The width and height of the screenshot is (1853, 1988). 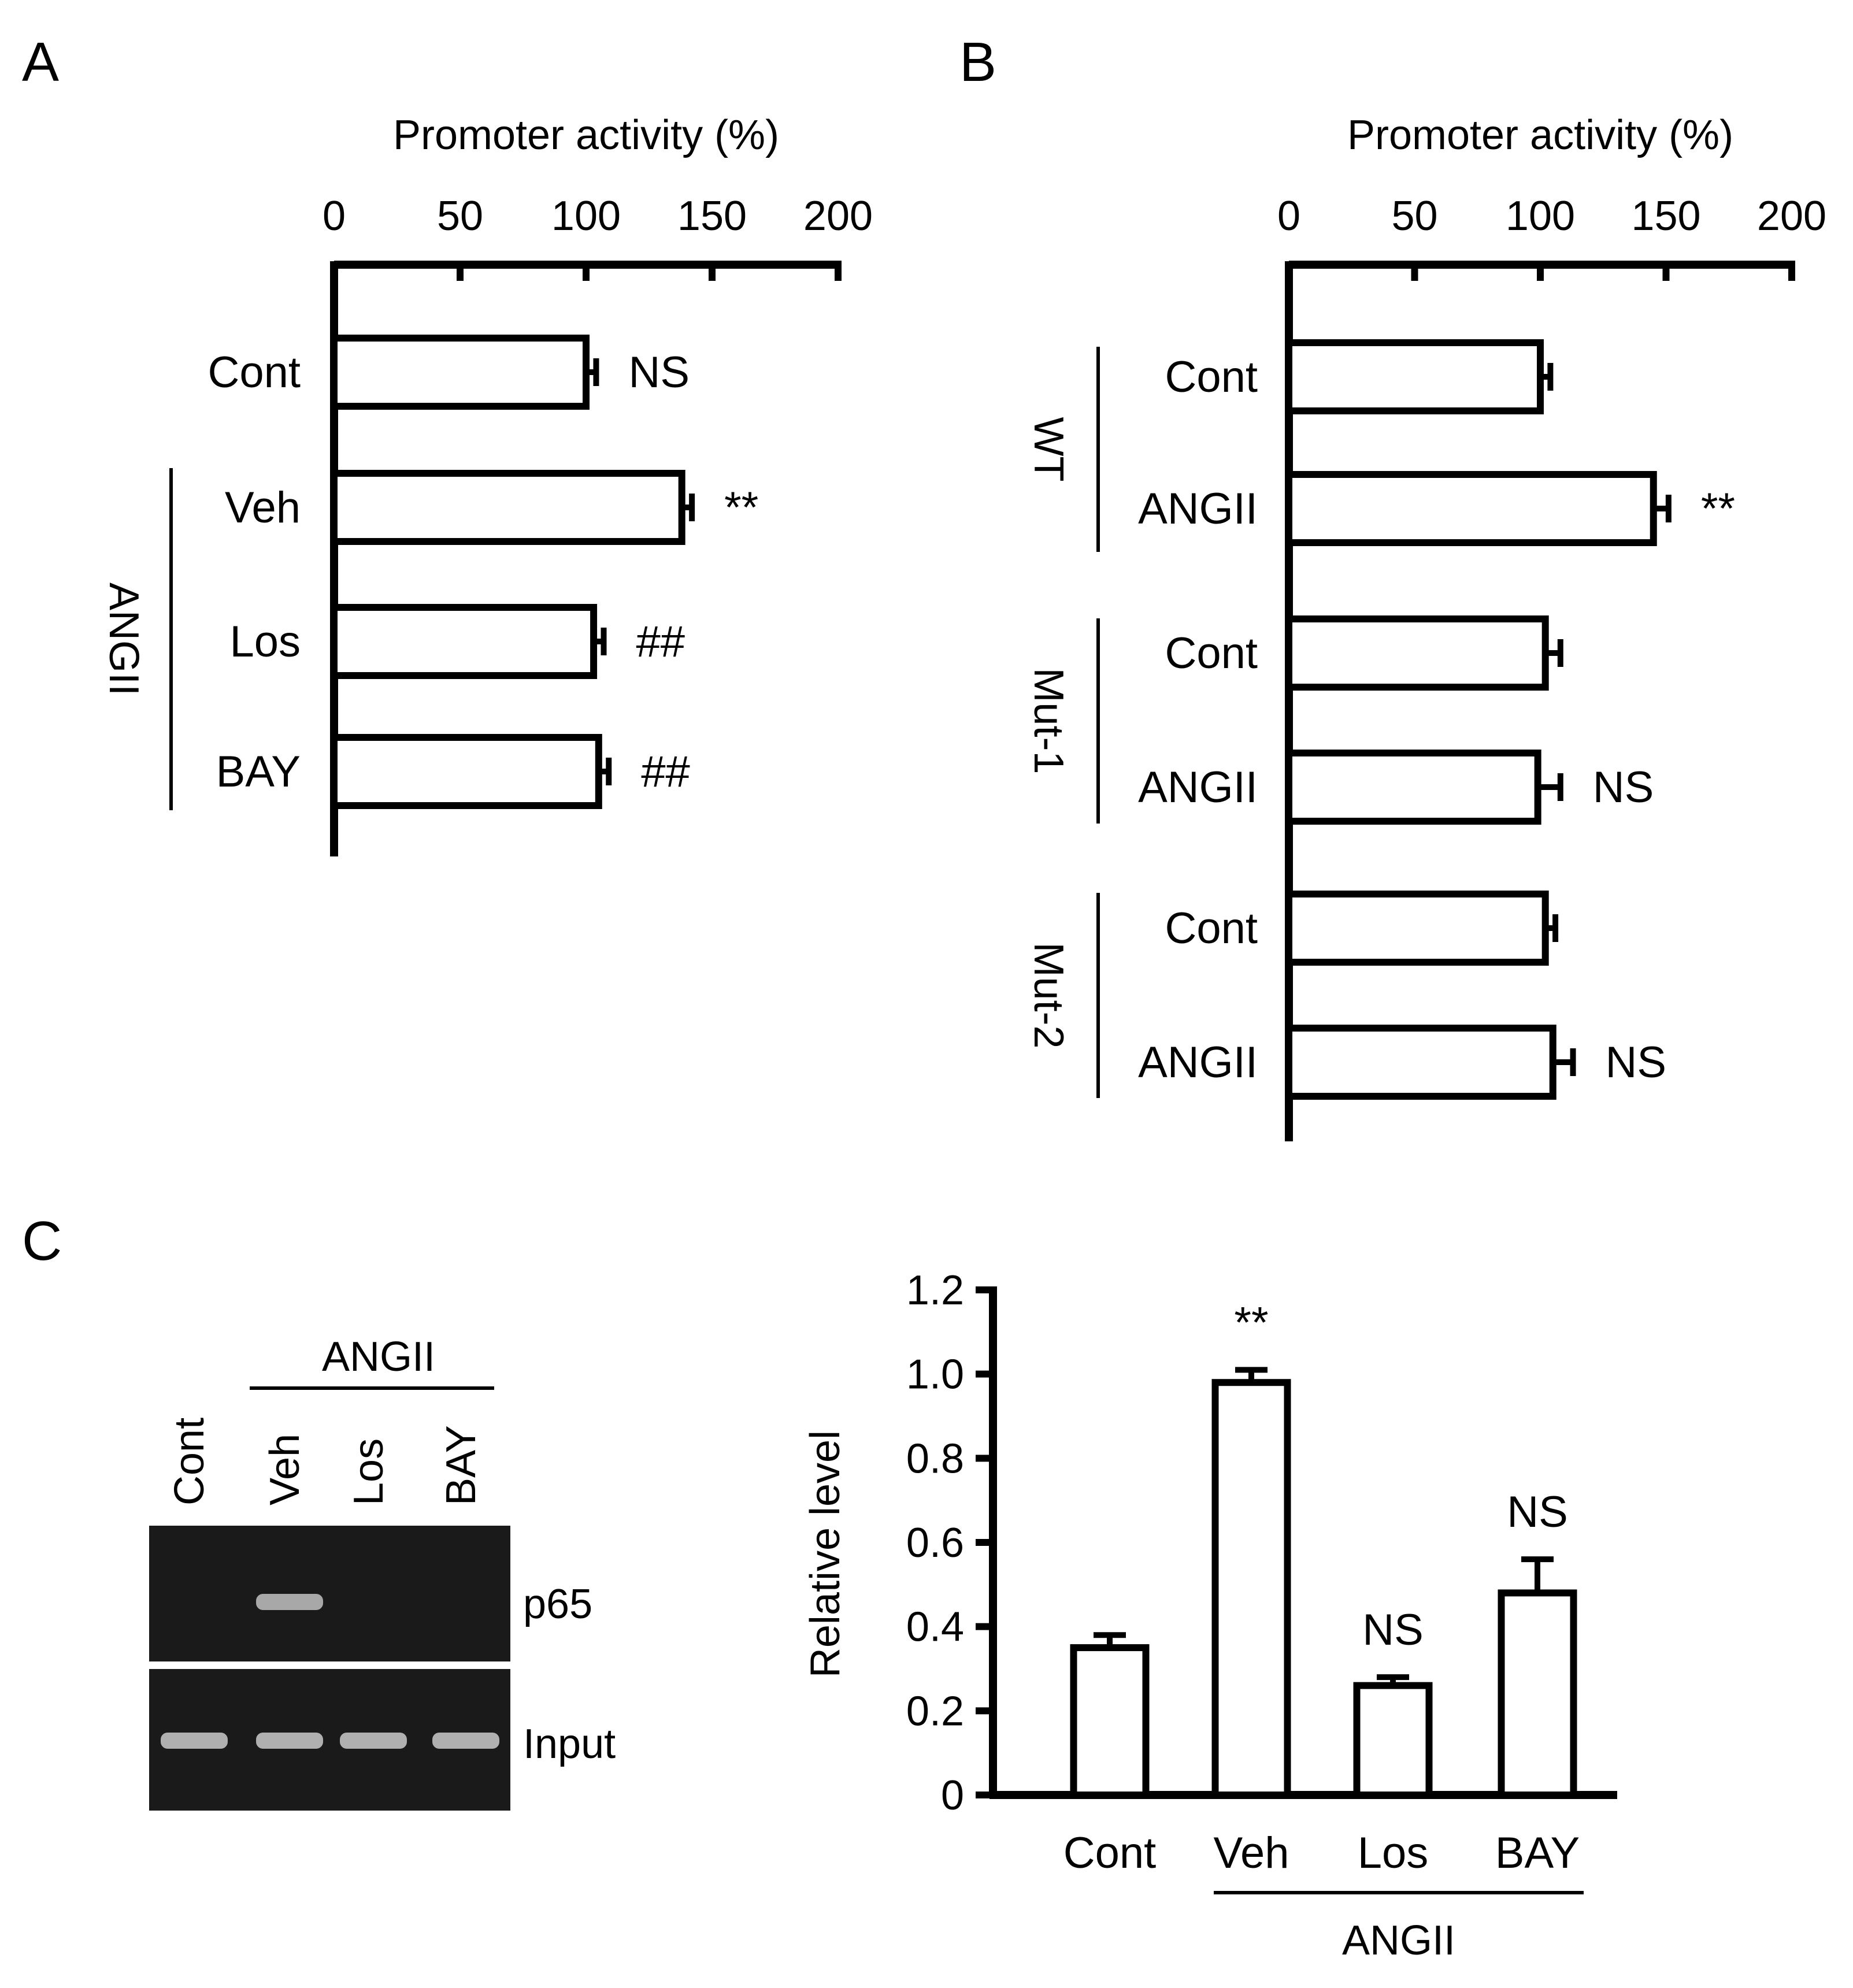 What do you see at coordinates (557, 1604) in the screenshot?
I see `gel-row-label: p65` at bounding box center [557, 1604].